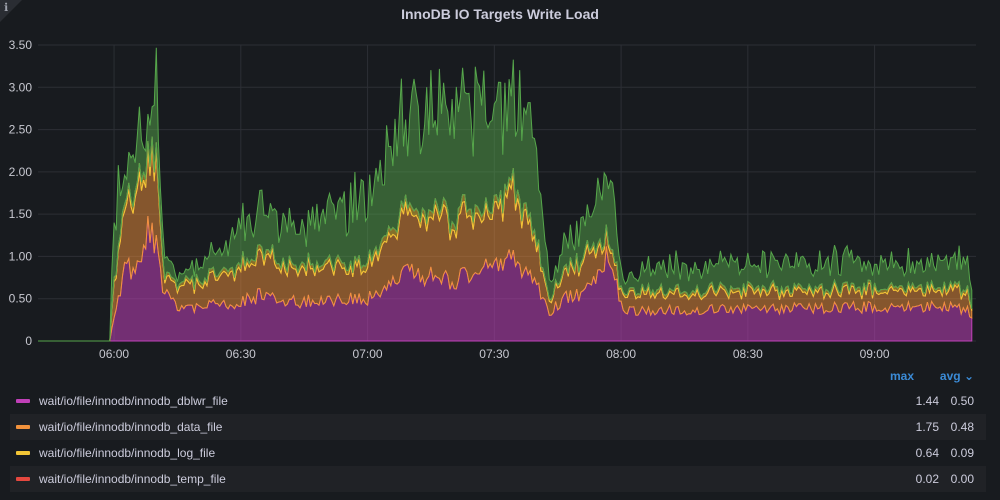 This screenshot has height=500, width=1000. I want to click on y-axis: 0 0.50 1.00 1.50 2.00 2.50 3.00 3.50, so click(21, 193).